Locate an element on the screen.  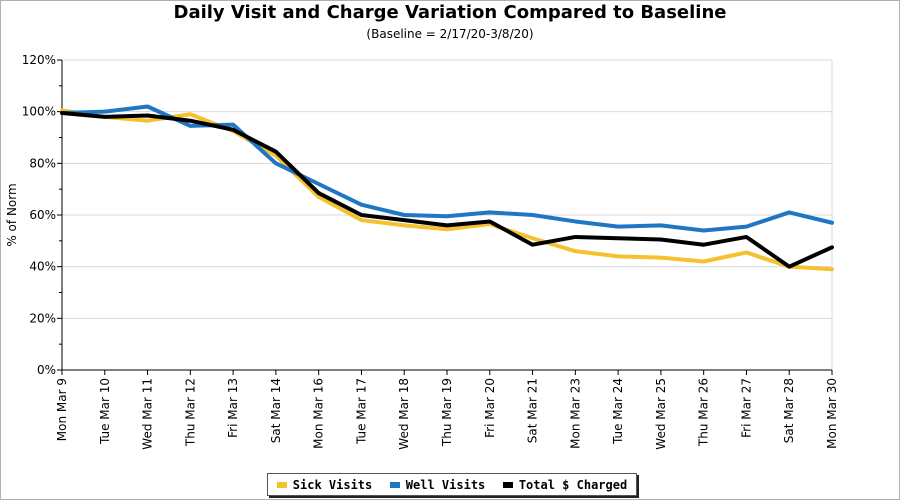
chart-legend: Sick Visits Well Visits Total $ Charged is located at coordinates (452, 484).